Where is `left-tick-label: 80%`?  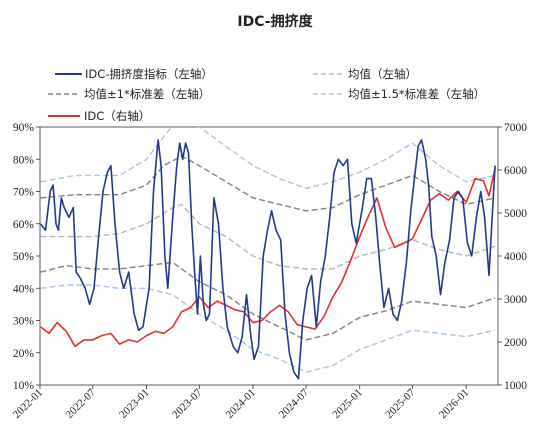 left-tick-label: 80% is located at coordinates (24, 160).